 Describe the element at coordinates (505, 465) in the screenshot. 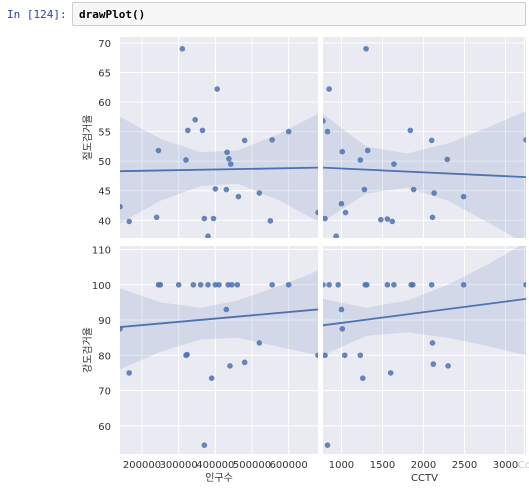

I see `x-tick-label: 3000` at that location.